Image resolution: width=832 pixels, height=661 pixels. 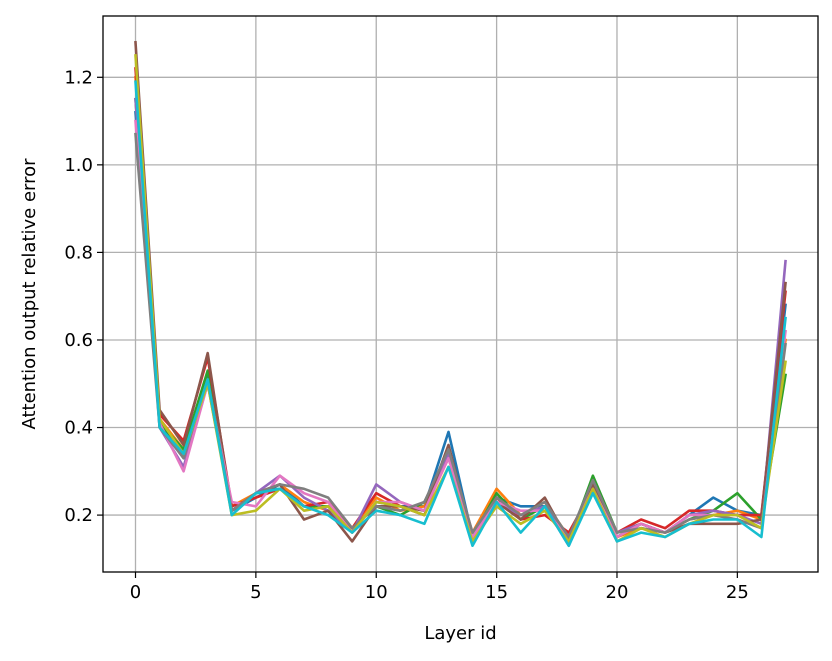 I want to click on x-tick-label: 15, so click(x=496, y=592).